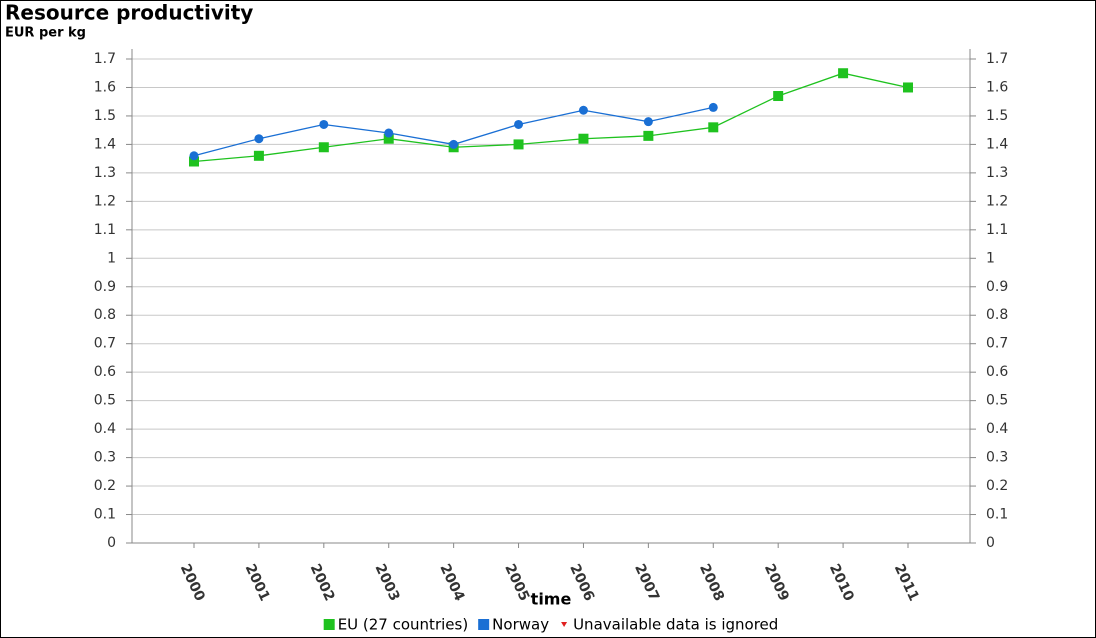 The height and width of the screenshot is (638, 1096). Describe the element at coordinates (129, 13) in the screenshot. I see `chart-title: Resource productivity` at that location.